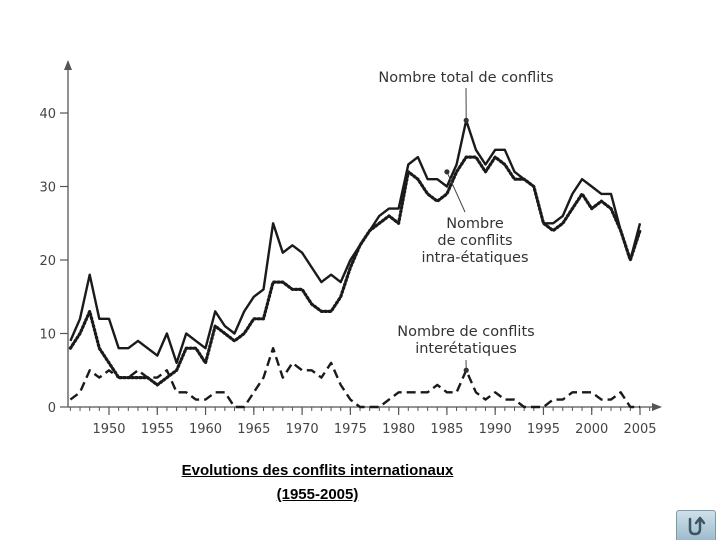 This screenshot has width=720, height=540. What do you see at coordinates (474, 258) in the screenshot?
I see `annotation-label: intra-étatiques` at bounding box center [474, 258].